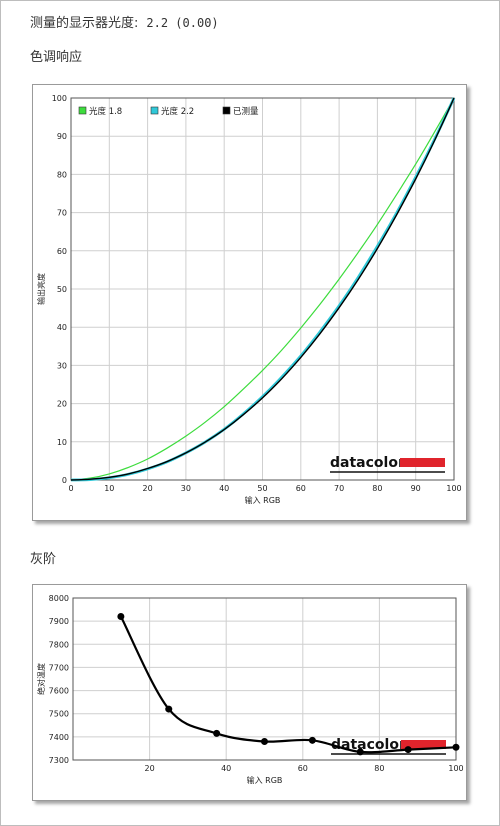 This screenshot has width=500, height=826. Describe the element at coordinates (56, 57) in the screenshot. I see `tone-response-title: 色调响应` at that location.